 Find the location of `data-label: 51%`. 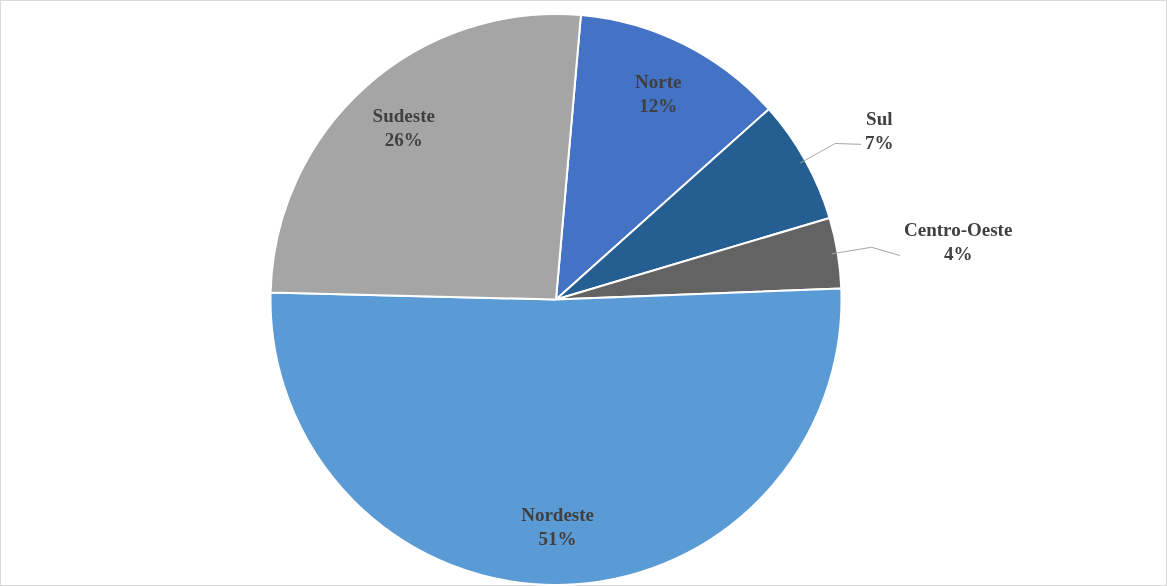

data-label: 51% is located at coordinates (557, 538).